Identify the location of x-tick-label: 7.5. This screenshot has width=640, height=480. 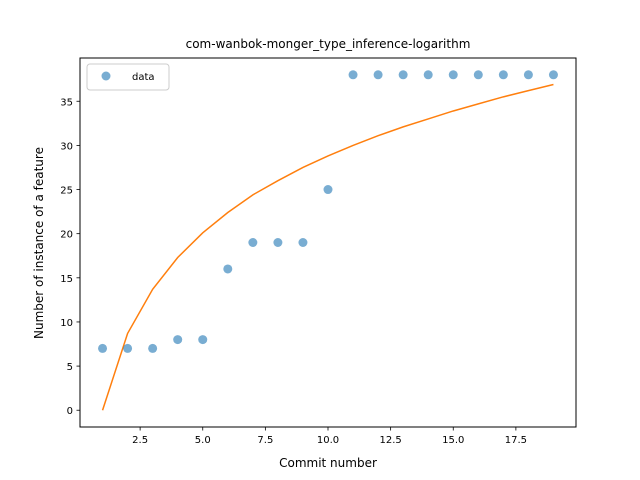
(265, 440).